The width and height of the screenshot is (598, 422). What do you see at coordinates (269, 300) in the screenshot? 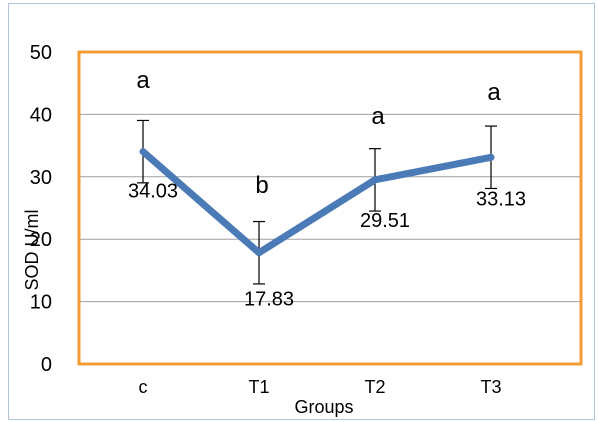
I see `data-label: 17.83` at bounding box center [269, 300].